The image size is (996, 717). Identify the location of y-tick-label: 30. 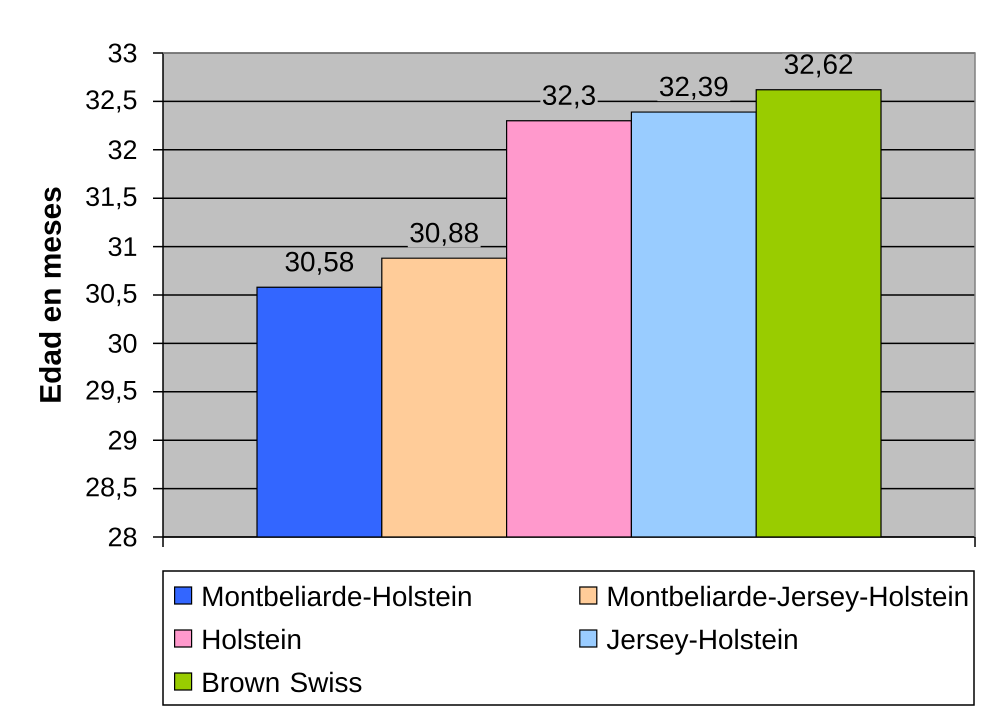
(122, 343).